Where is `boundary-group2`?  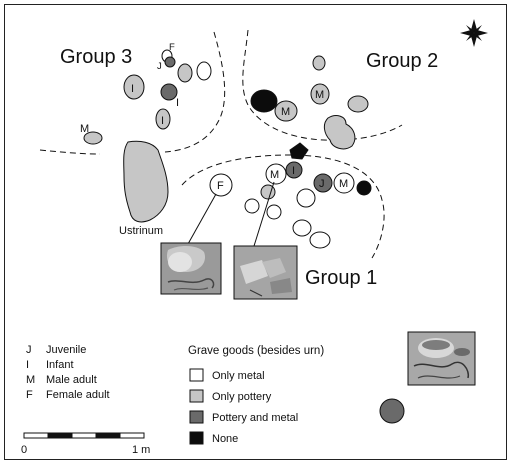
boundary-group2 is located at coordinates (322, 85).